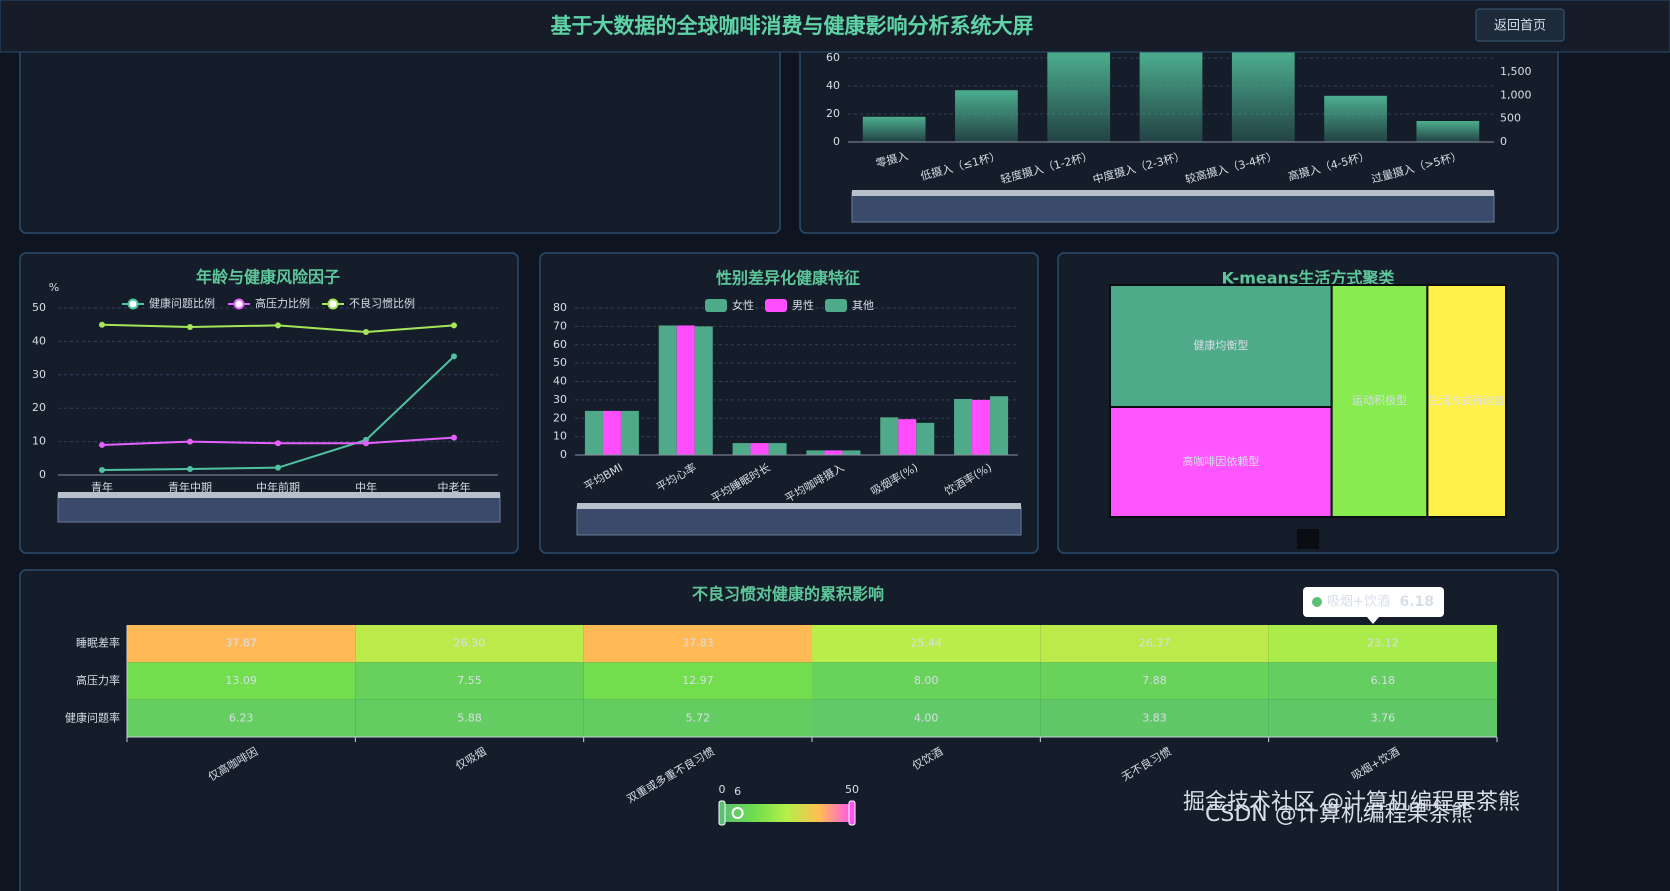  Describe the element at coordinates (98, 680) in the screenshot. I see `y-tick-label: 高压力率` at that location.